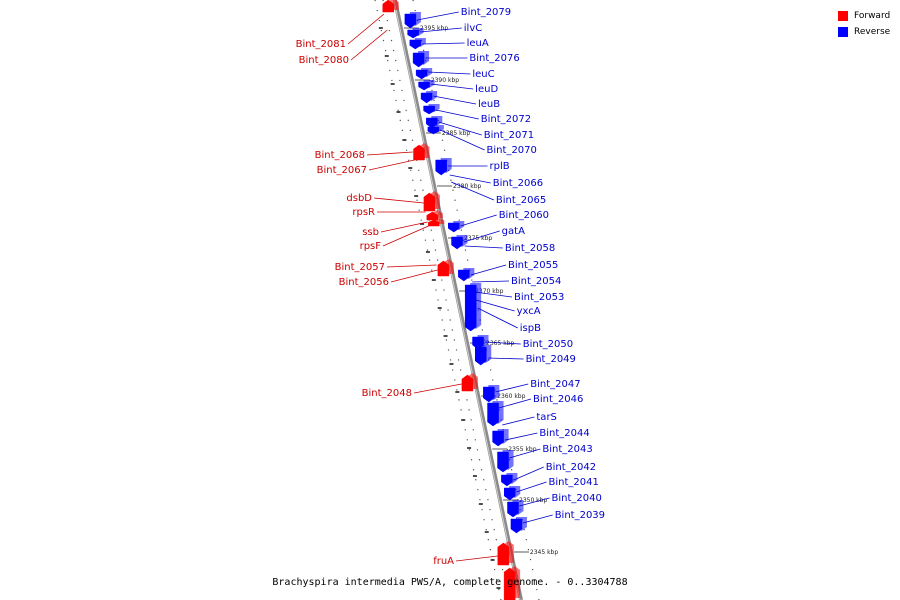 Image resolution: width=900 pixels, height=600 pixels. I want to click on gene-label: rpsF, so click(371, 246).